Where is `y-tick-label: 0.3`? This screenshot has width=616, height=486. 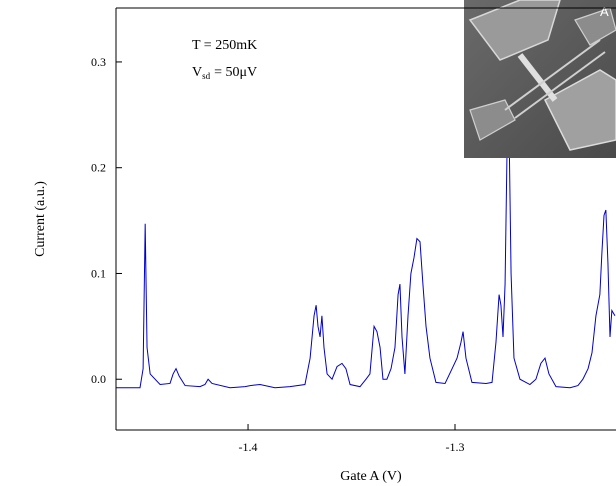
y-tick-label: 0.3 is located at coordinates (98, 62).